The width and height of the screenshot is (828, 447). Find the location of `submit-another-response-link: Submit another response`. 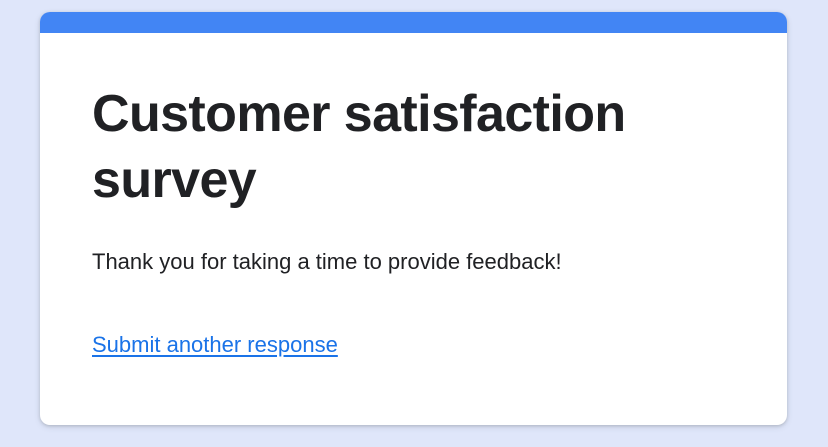

submit-another-response-link: Submit another response is located at coordinates (215, 344).